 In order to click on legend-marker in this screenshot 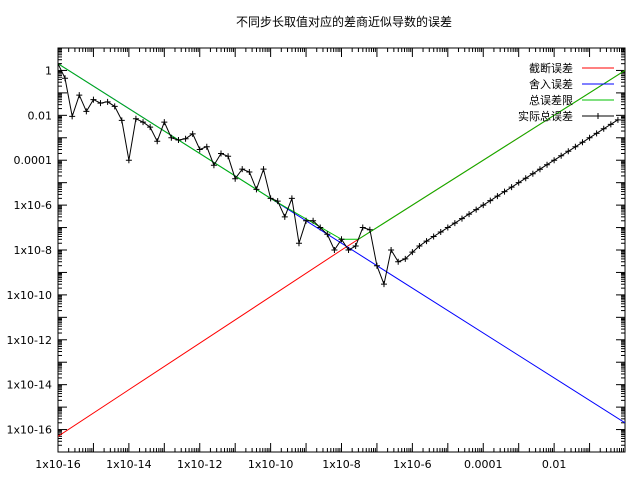, I will do `click(598, 116)`.